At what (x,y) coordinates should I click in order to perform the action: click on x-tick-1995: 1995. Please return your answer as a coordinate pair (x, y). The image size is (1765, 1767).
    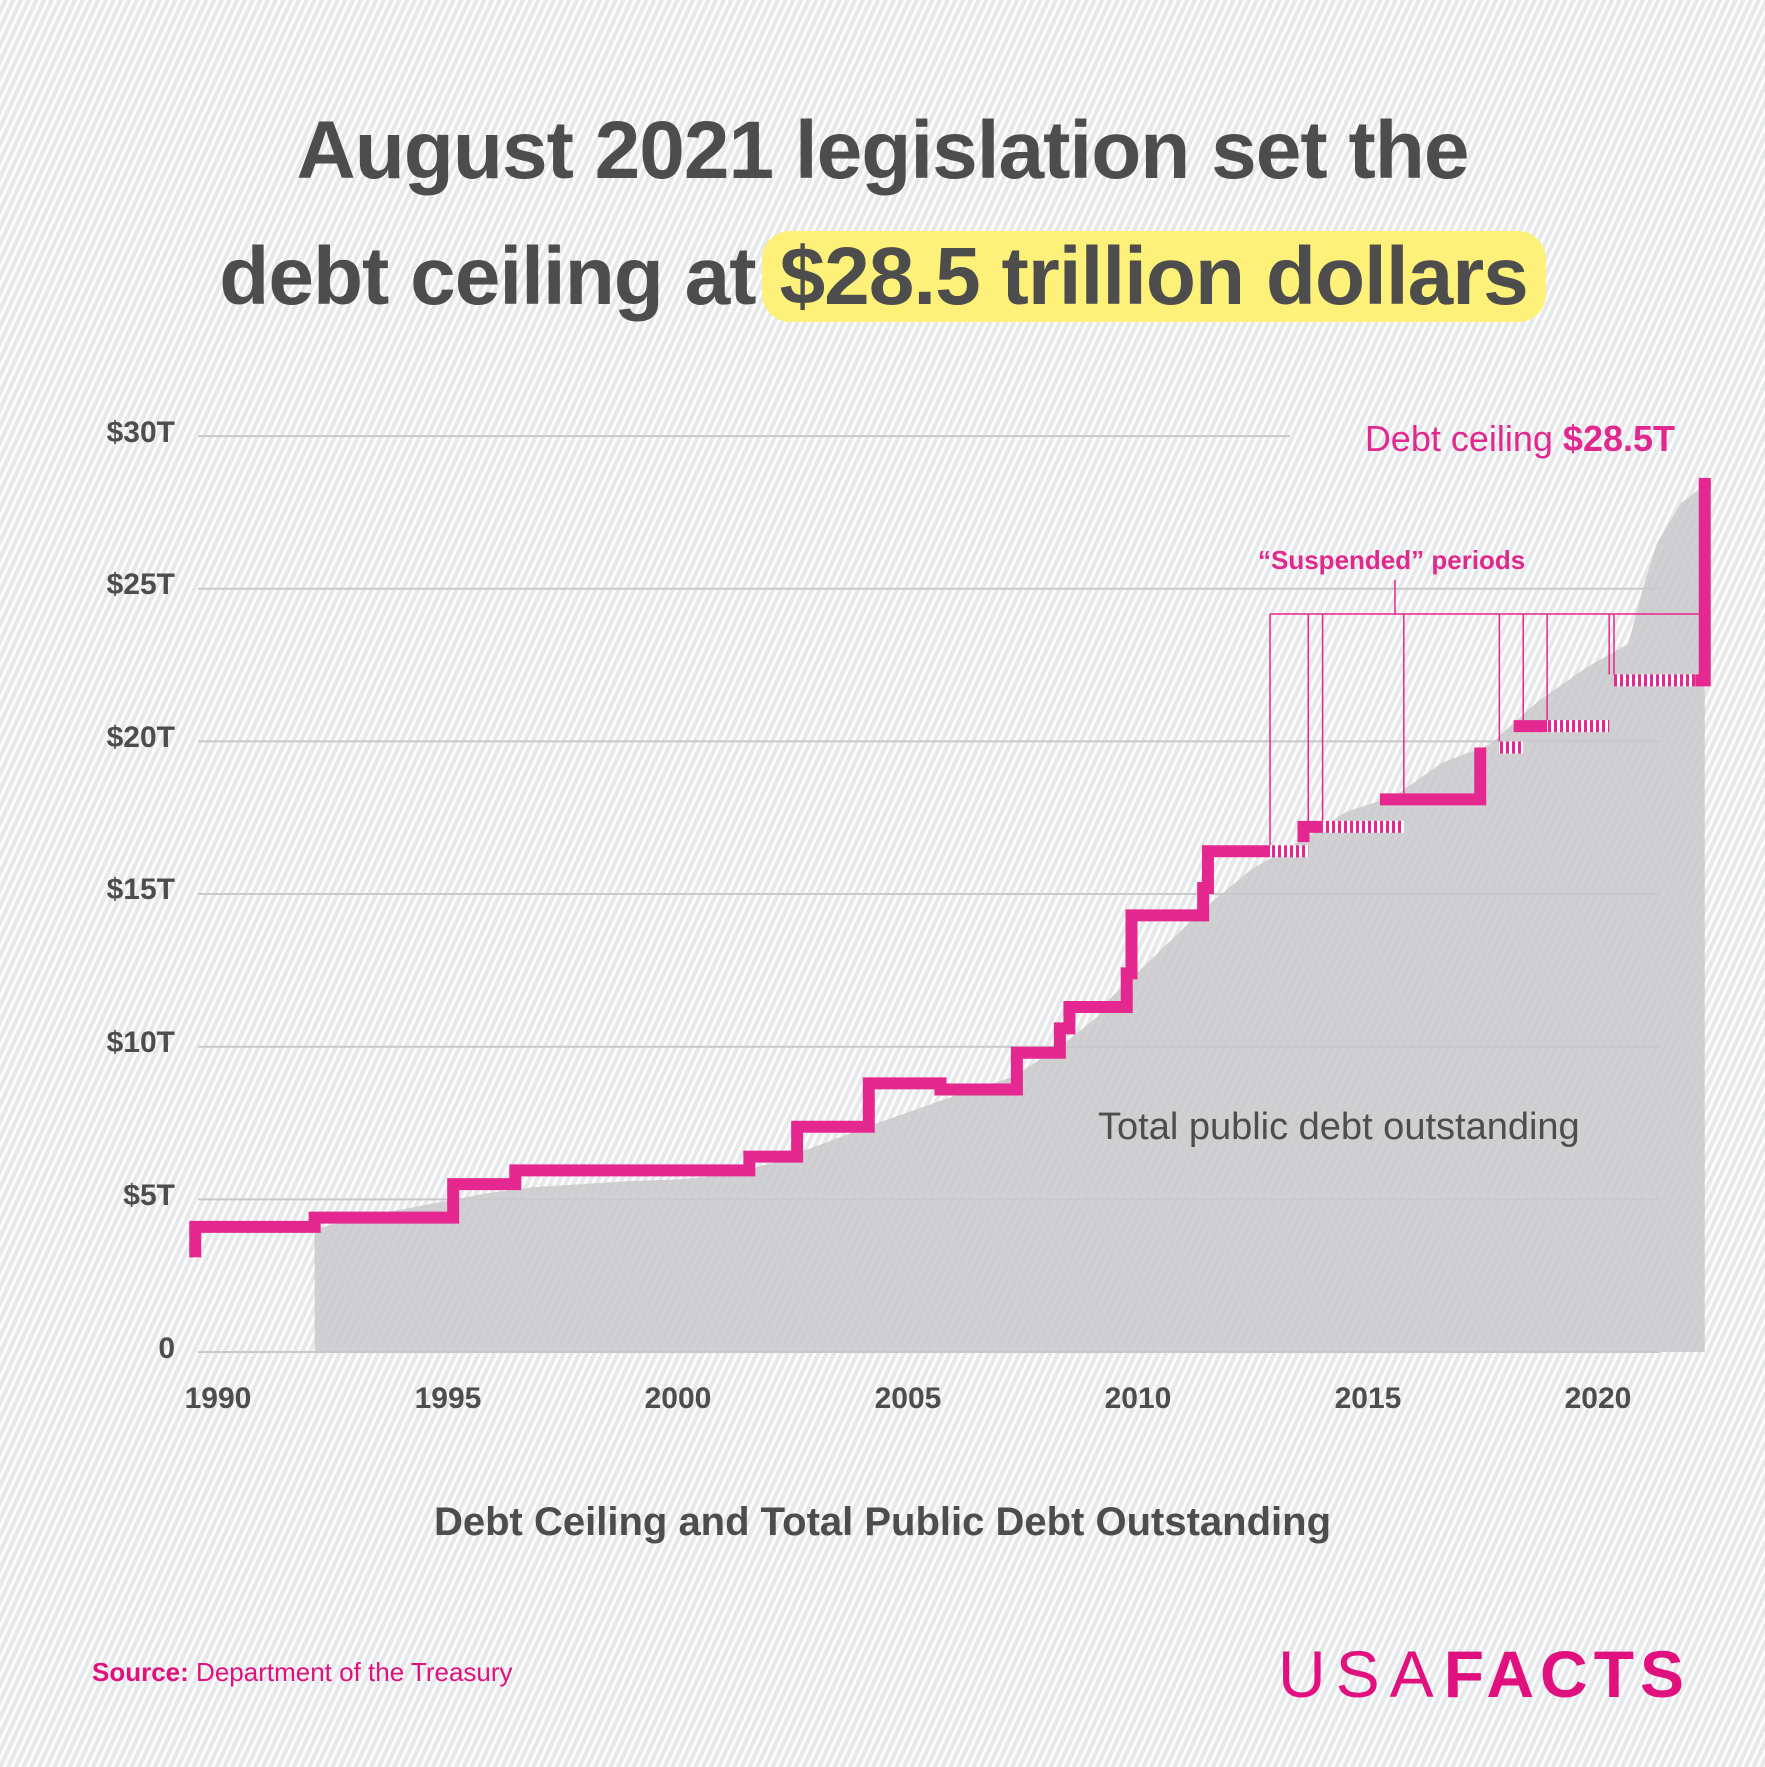
    Looking at the image, I should click on (448, 1398).